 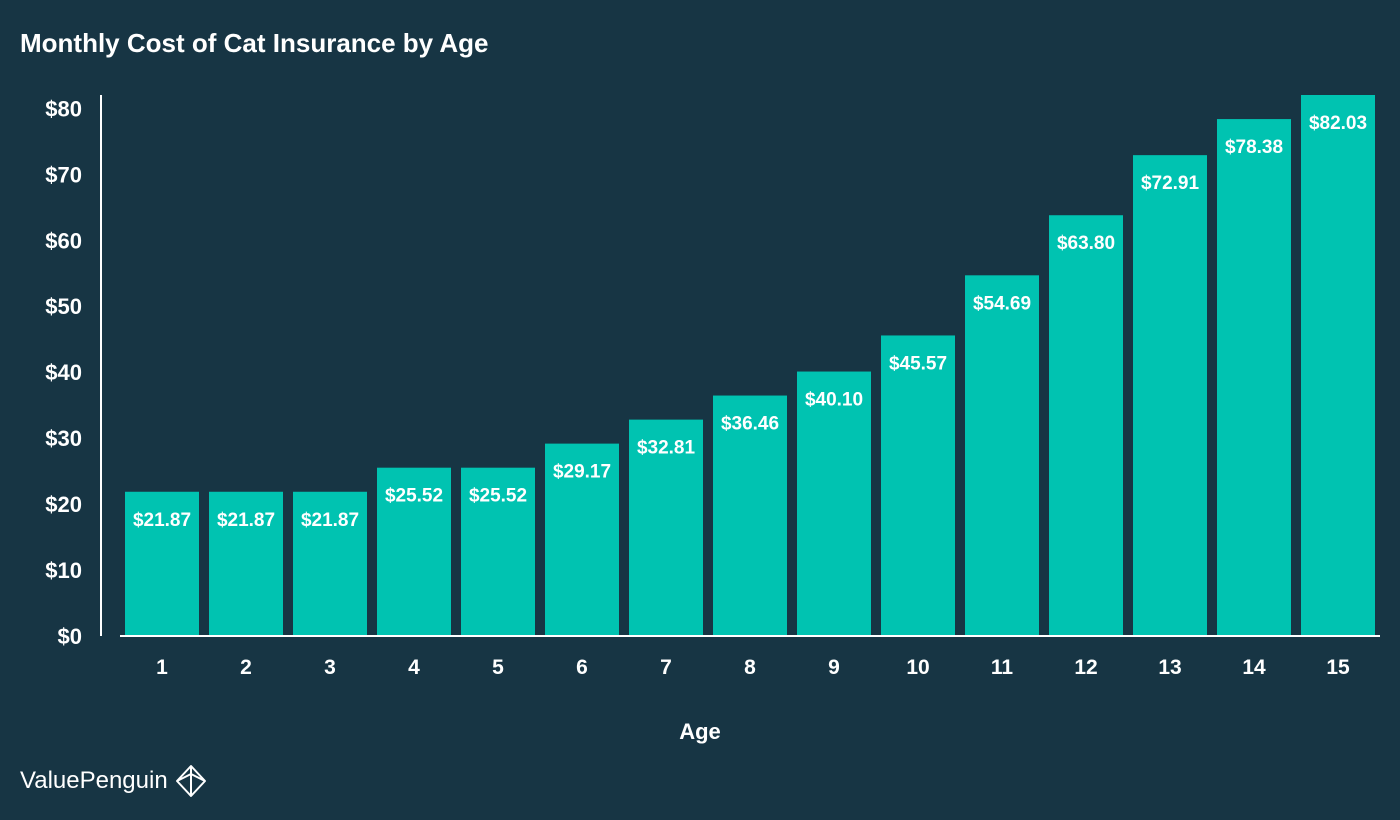 I want to click on y-tick-label: $50, so click(x=63, y=306).